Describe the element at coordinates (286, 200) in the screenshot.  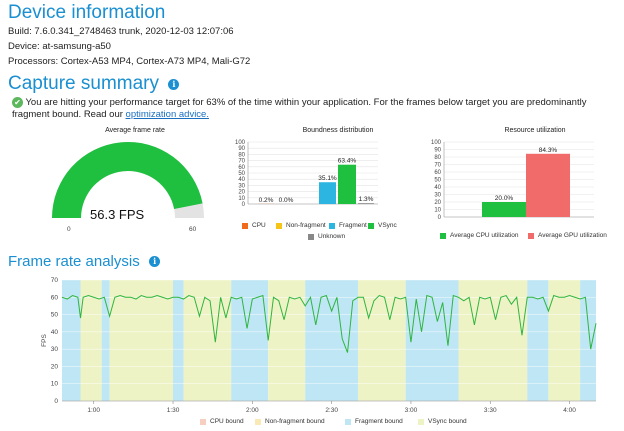
I see `data-label: 0.0%` at that location.